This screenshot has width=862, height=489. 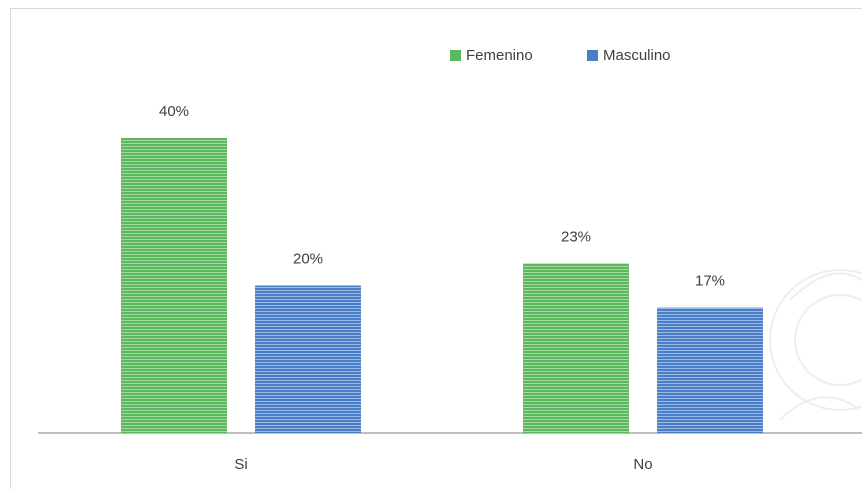 I want to click on legend-label: Femenino, so click(x=499, y=55).